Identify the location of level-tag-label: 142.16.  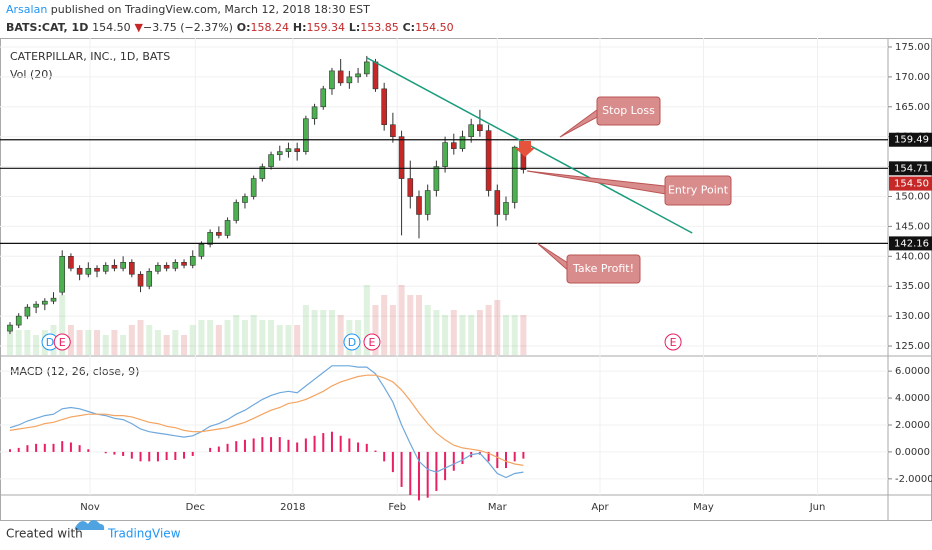
(911, 243).